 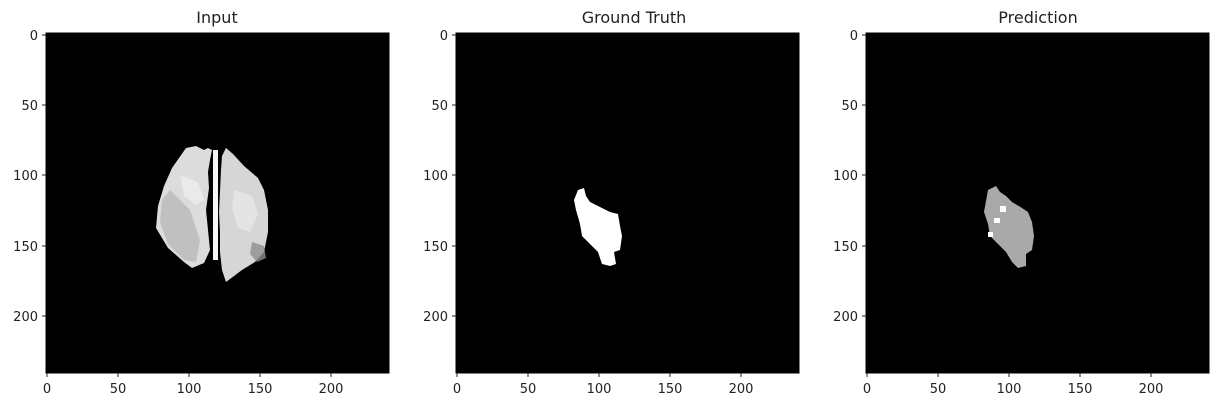 What do you see at coordinates (1009, 227) in the screenshot?
I see `prediction-mask` at bounding box center [1009, 227].